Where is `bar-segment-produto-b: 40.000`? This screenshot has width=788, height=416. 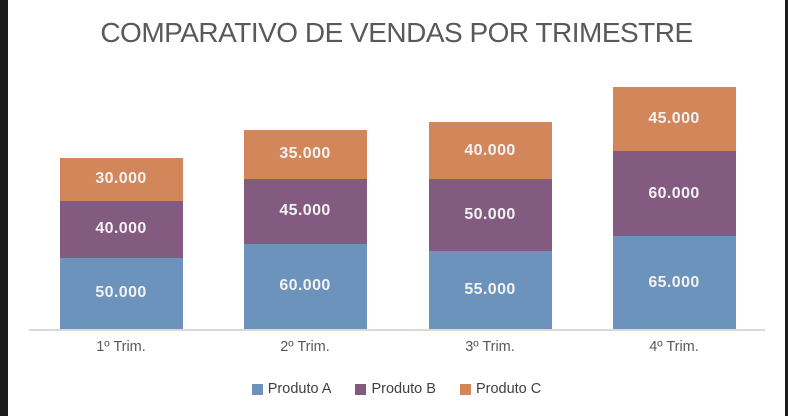 bar-segment-produto-b: 40.000 is located at coordinates (121, 229).